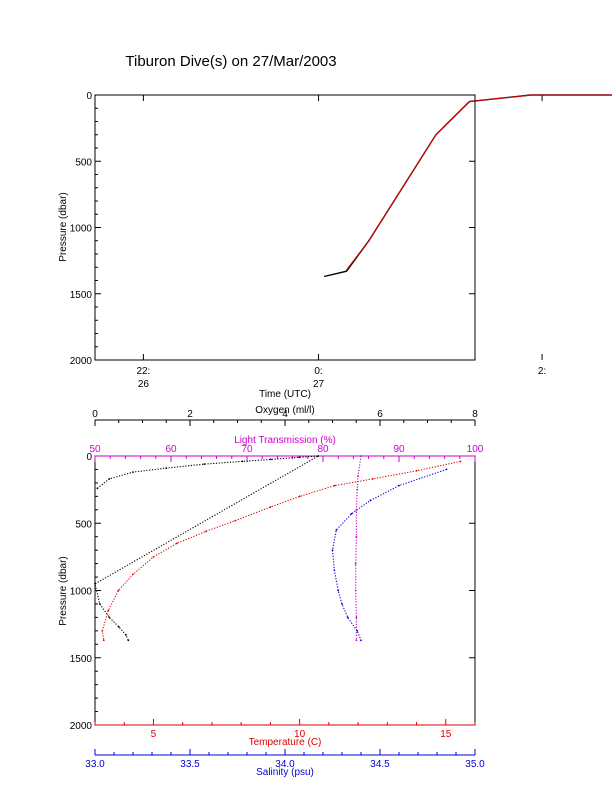 The width and height of the screenshot is (612, 785). What do you see at coordinates (63, 226) in the screenshot?
I see `time-y-axis-label: Pressure (dbar)` at bounding box center [63, 226].